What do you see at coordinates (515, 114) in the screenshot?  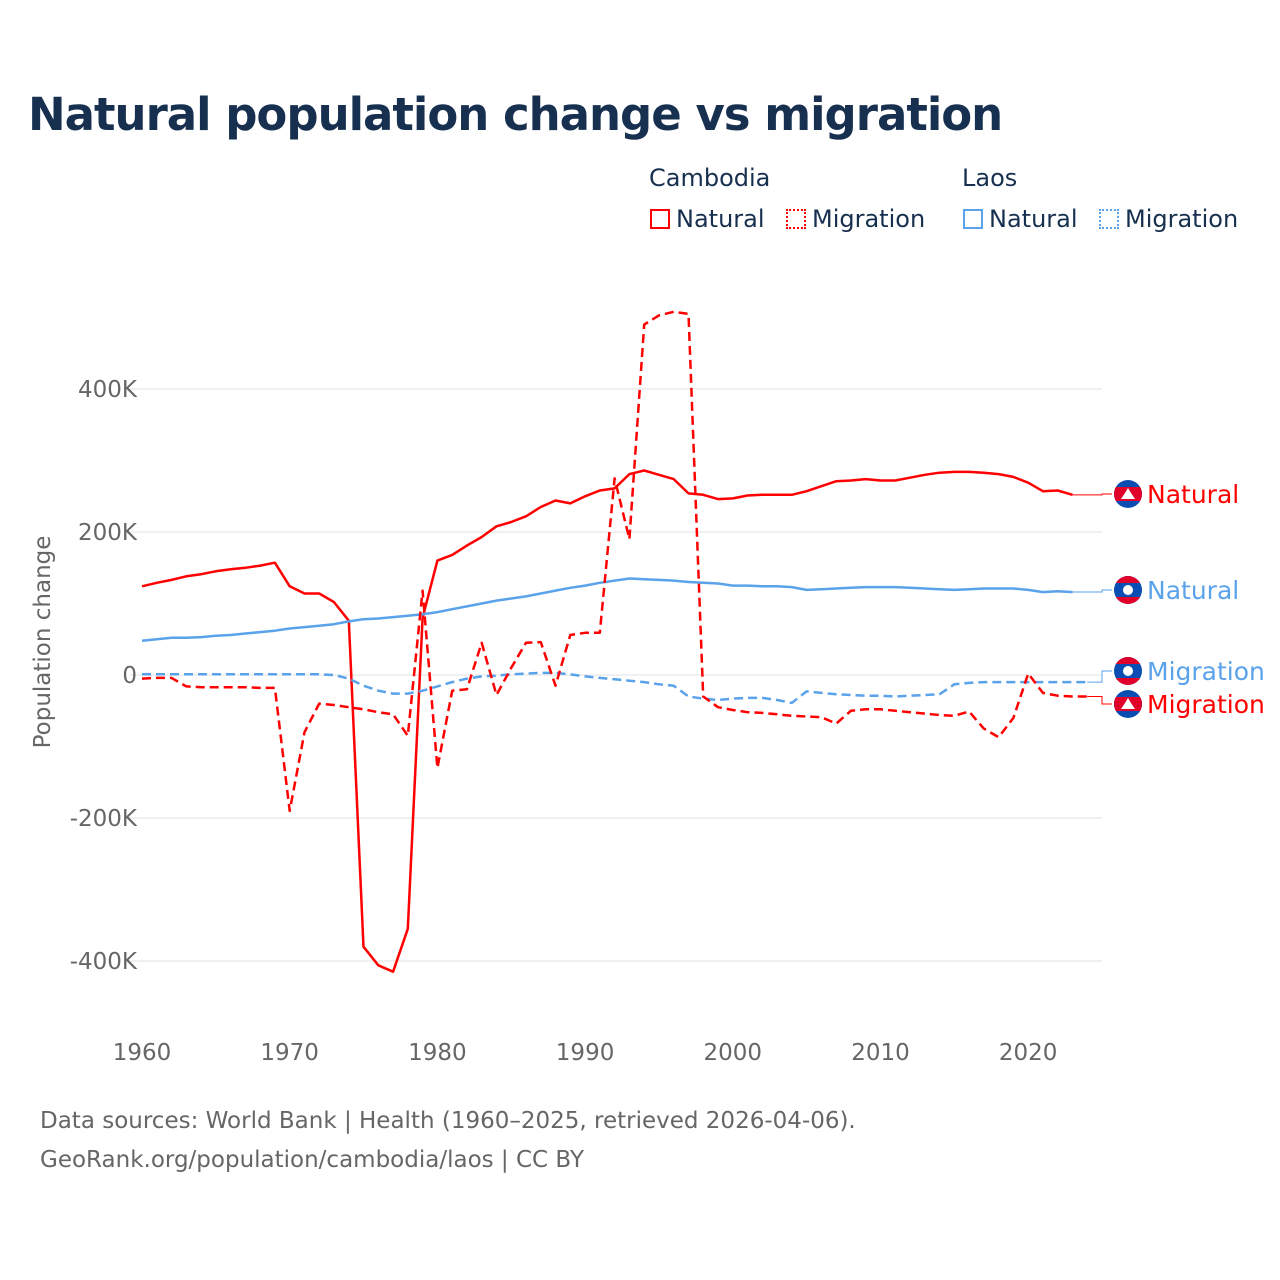 I see `chart-title: Natural population change vs migration` at bounding box center [515, 114].